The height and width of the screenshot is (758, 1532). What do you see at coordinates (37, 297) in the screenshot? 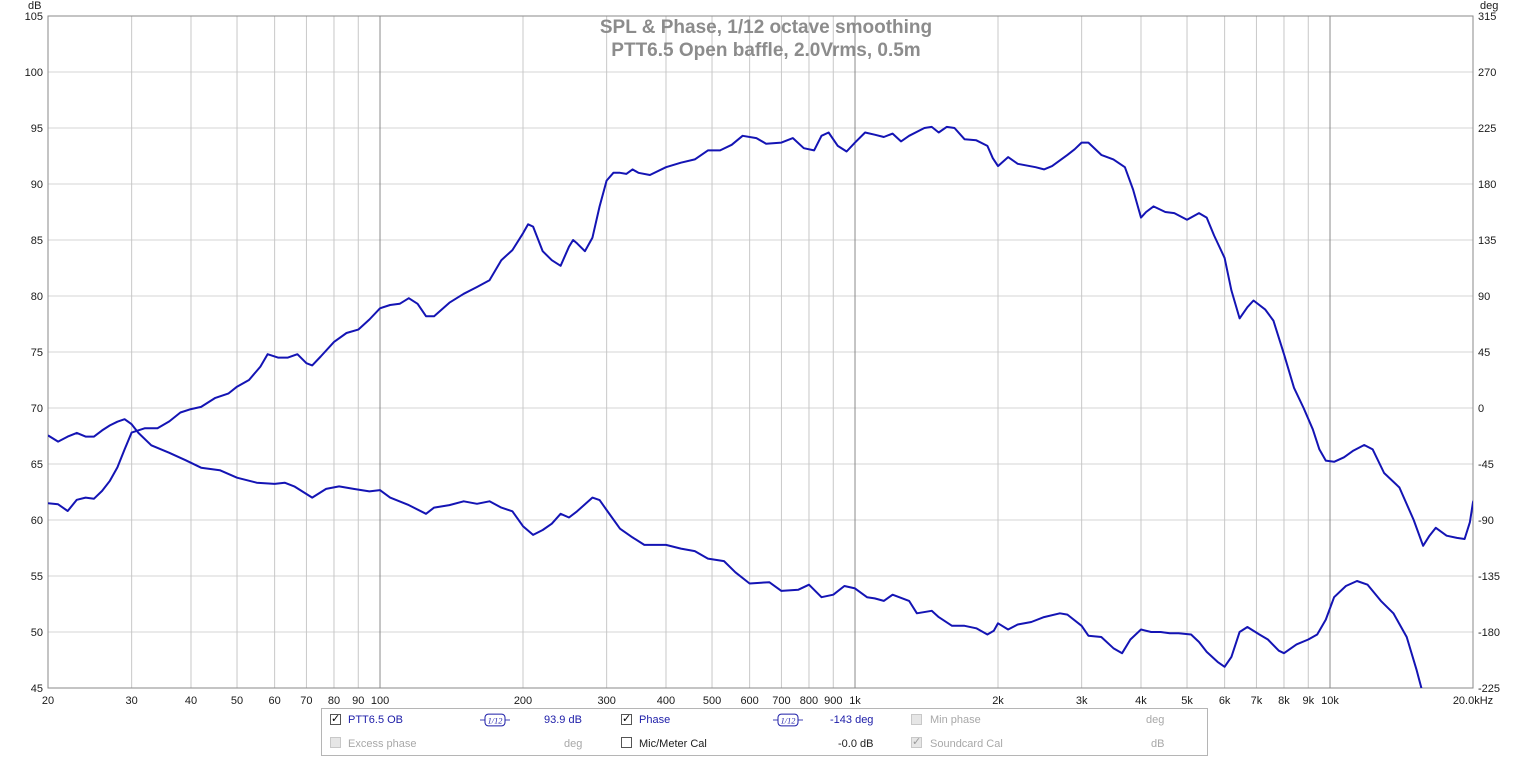
I see `y-left-tick-label: 80` at bounding box center [37, 297].